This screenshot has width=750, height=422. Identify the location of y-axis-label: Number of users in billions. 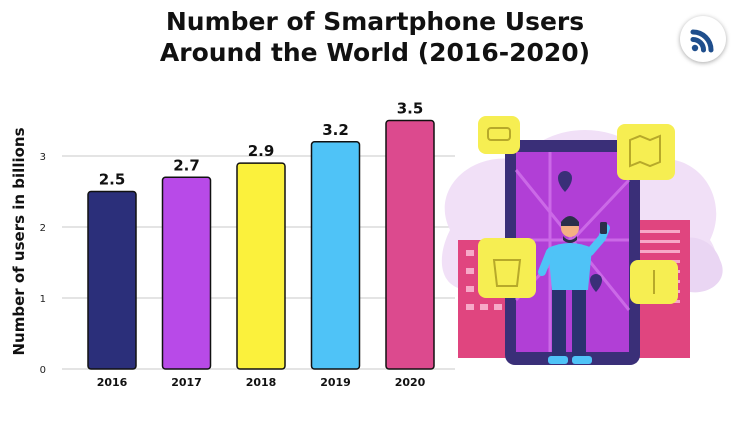
(19, 241).